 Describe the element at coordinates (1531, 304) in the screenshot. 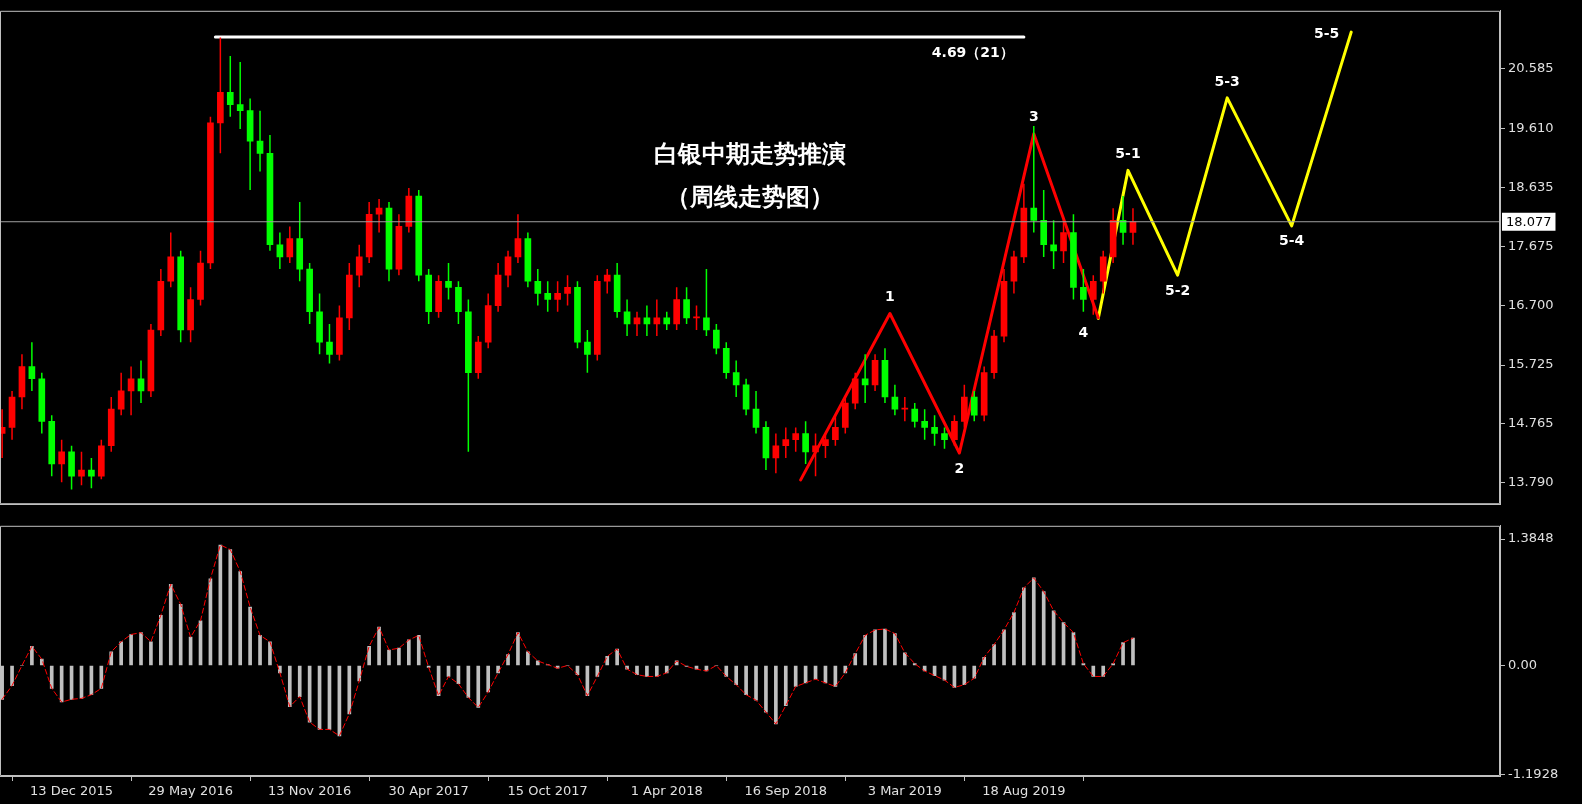

I see `y-tick-label: 16.700` at that location.